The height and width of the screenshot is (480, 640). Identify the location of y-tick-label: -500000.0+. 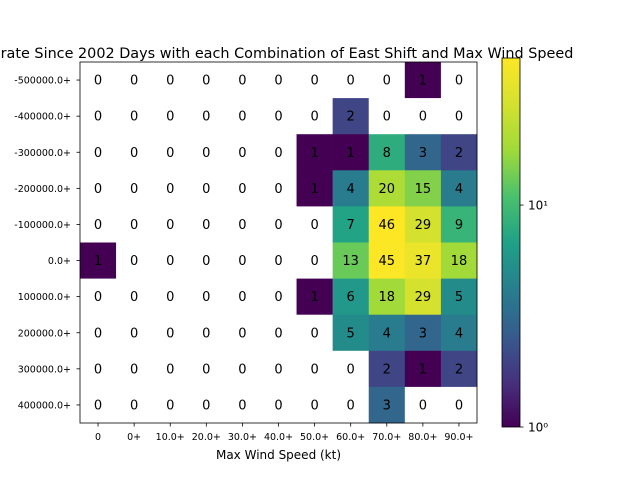
(42, 81).